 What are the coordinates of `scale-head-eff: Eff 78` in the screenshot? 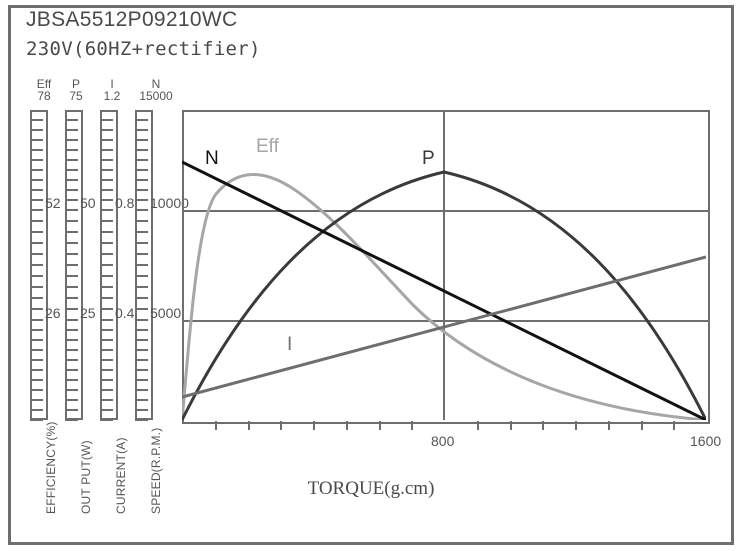 It's located at (44, 90).